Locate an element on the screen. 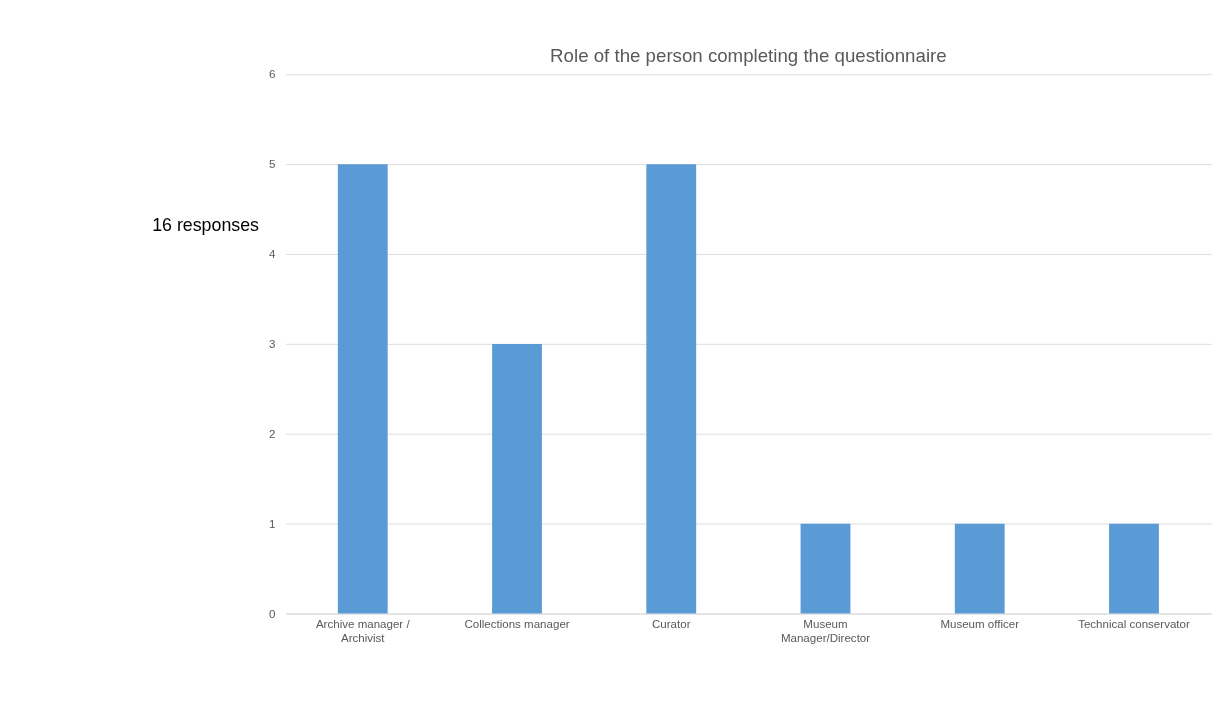 The width and height of the screenshot is (1220, 720). y-tick-label: 6 is located at coordinates (272, 74).